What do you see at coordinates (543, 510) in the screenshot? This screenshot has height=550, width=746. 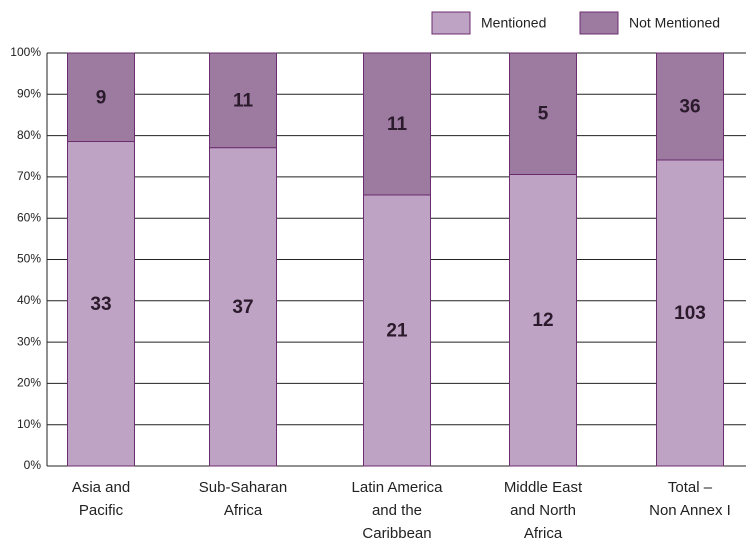 I see `x-tick-label: Middle East and North Africa` at bounding box center [543, 510].